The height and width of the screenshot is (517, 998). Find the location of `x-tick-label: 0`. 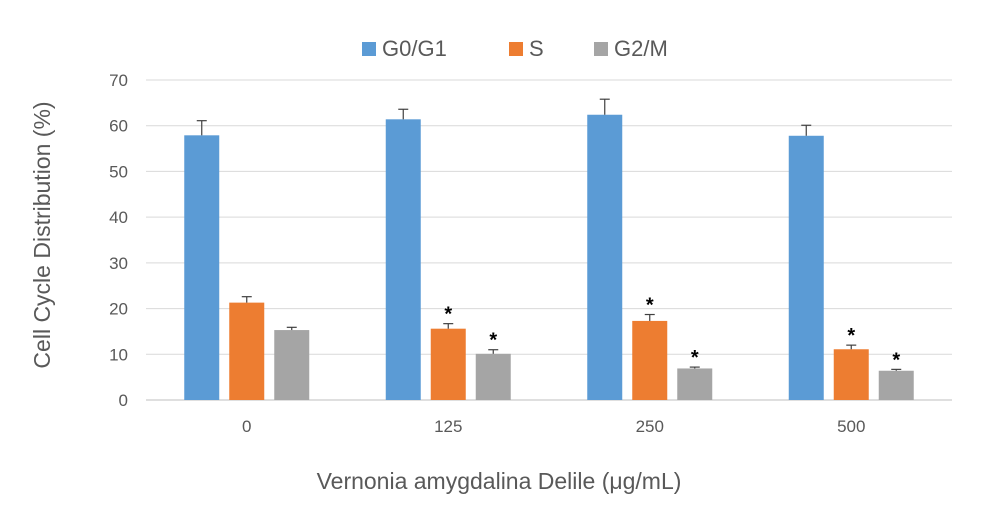

x-tick-label: 0 is located at coordinates (246, 426).